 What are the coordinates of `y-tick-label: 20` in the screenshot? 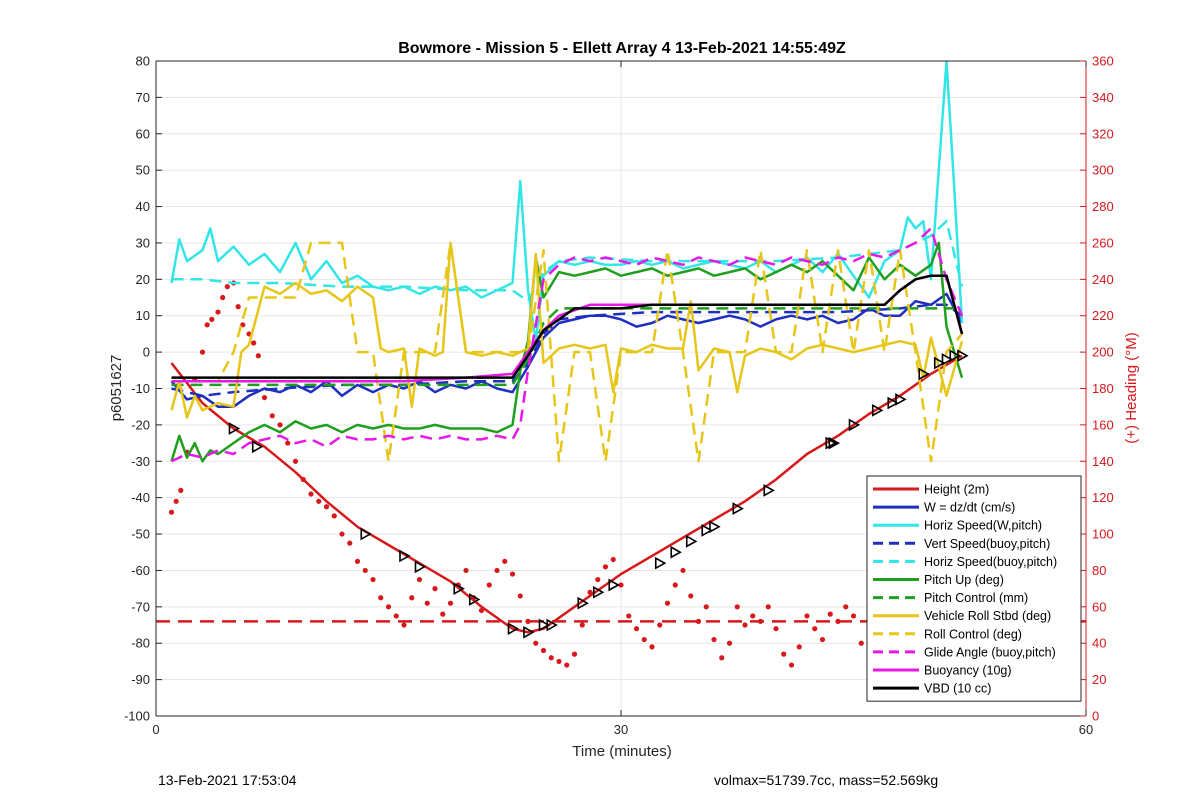 It's located at (143, 279).